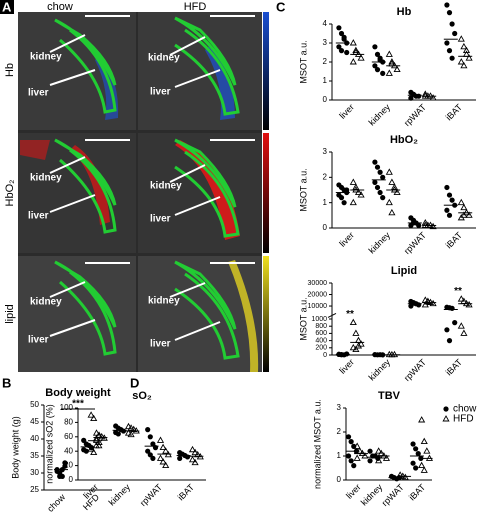 The image size is (481, 517). What do you see at coordinates (318, 306) in the screenshot?
I see `y-tick-label: 10000` at bounding box center [318, 306].